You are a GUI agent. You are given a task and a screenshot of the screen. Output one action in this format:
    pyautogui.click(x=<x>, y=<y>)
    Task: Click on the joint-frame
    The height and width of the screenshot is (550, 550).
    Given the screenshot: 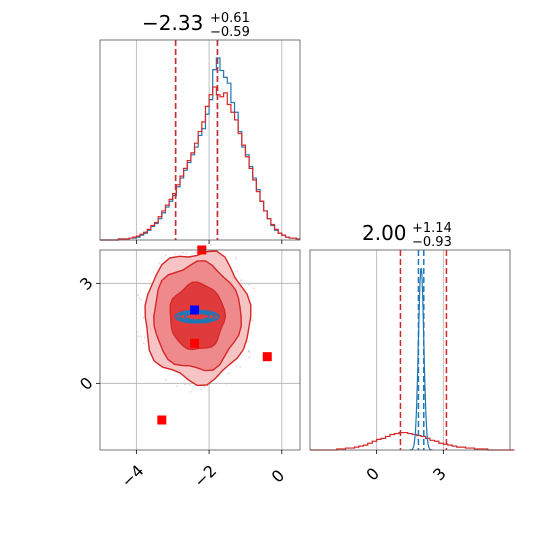 What is the action you would take?
    pyautogui.click(x=200, y=350)
    